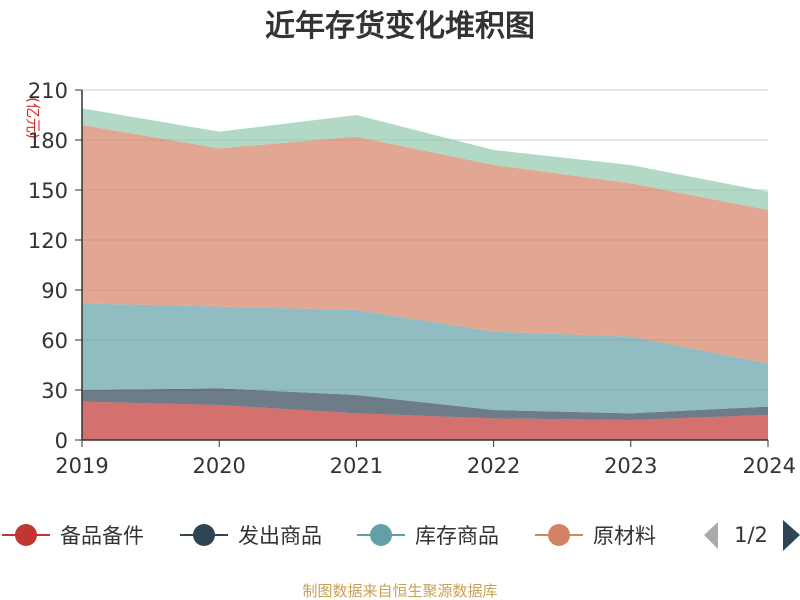 This screenshot has width=800, height=600. Describe the element at coordinates (493, 466) in the screenshot. I see `x-tick-label: 2022` at that location.